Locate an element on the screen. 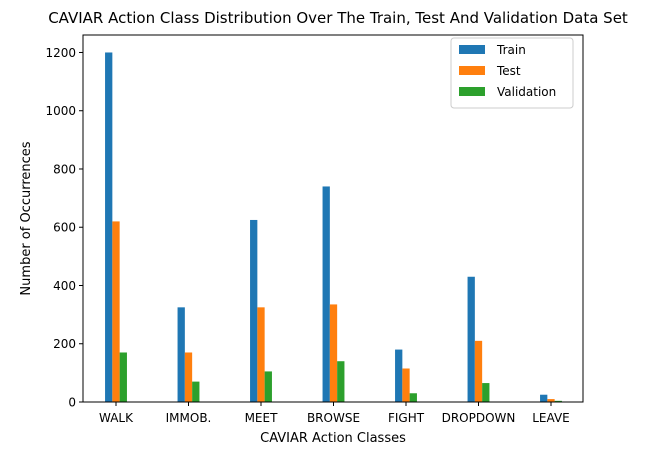 The width and height of the screenshot is (661, 455). y-tick-label: 1000 is located at coordinates (60, 111).